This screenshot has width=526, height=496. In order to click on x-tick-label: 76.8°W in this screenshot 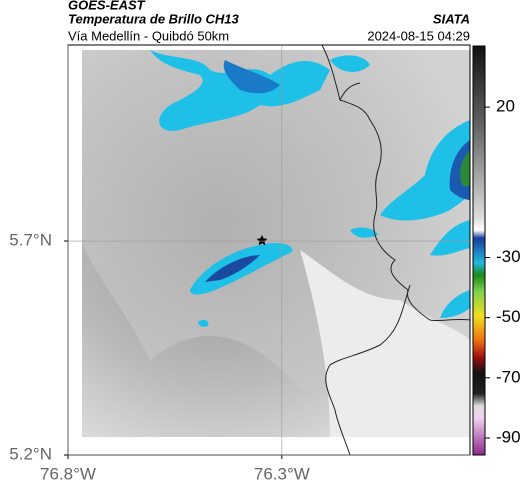, I will do `click(68, 473)`.